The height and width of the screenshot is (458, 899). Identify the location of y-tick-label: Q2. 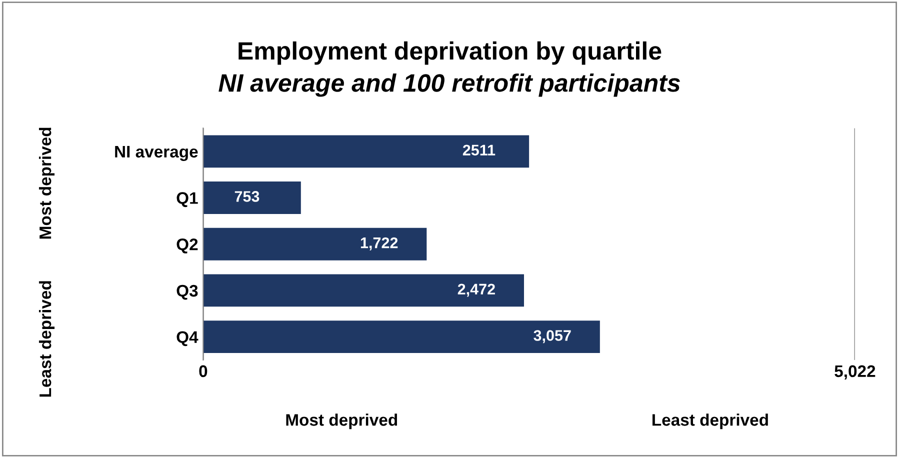
(187, 246).